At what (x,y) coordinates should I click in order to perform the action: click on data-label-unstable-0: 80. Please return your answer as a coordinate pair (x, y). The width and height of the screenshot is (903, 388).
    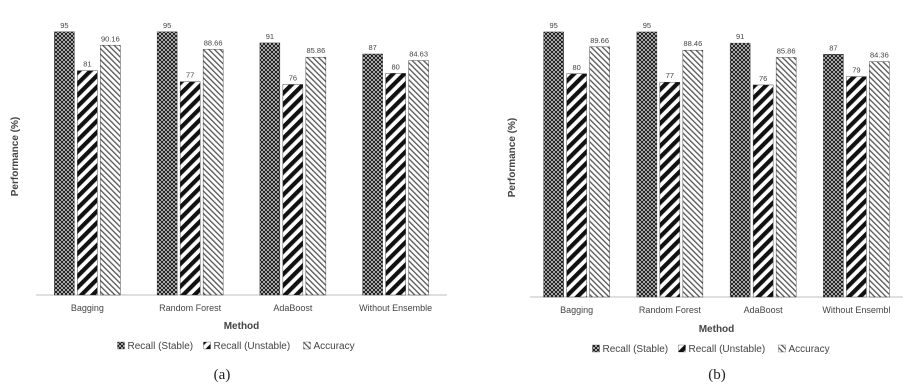
    Looking at the image, I should click on (576, 67).